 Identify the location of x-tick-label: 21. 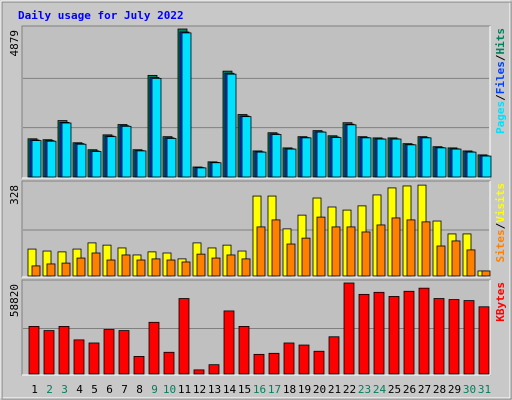
(334, 389).